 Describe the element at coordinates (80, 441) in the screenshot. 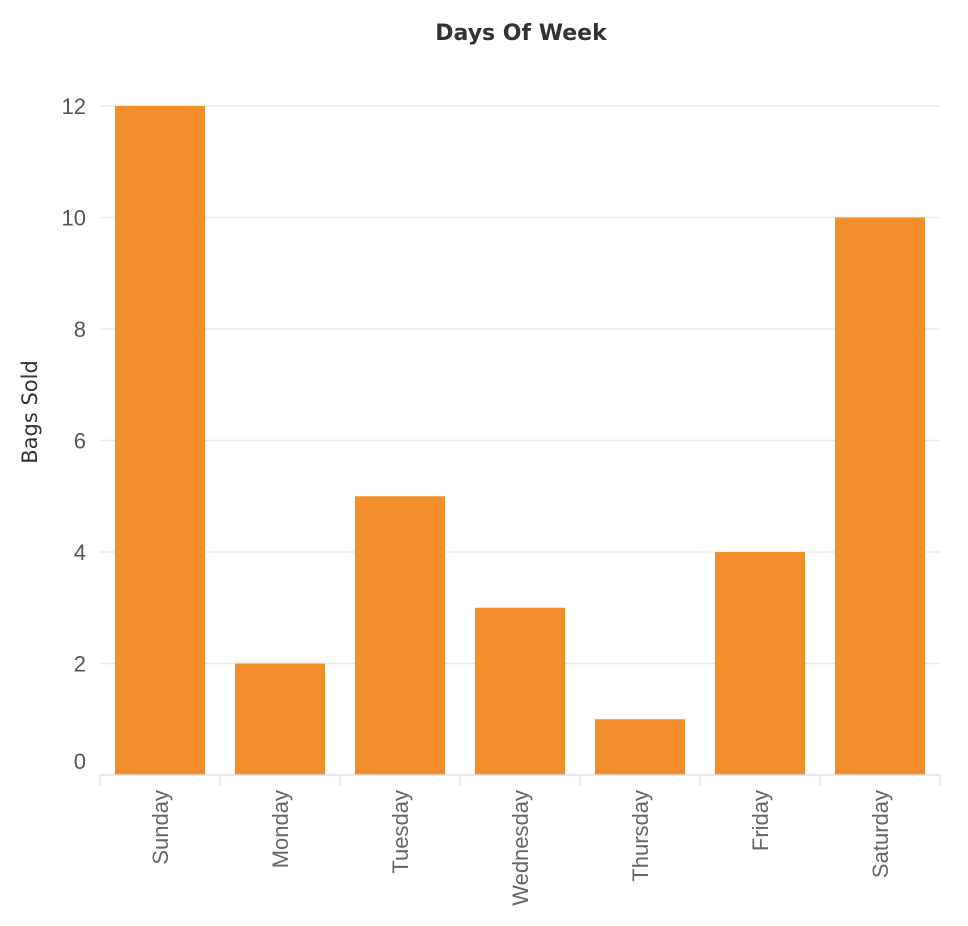

I see `y-tick-label: 6` at that location.